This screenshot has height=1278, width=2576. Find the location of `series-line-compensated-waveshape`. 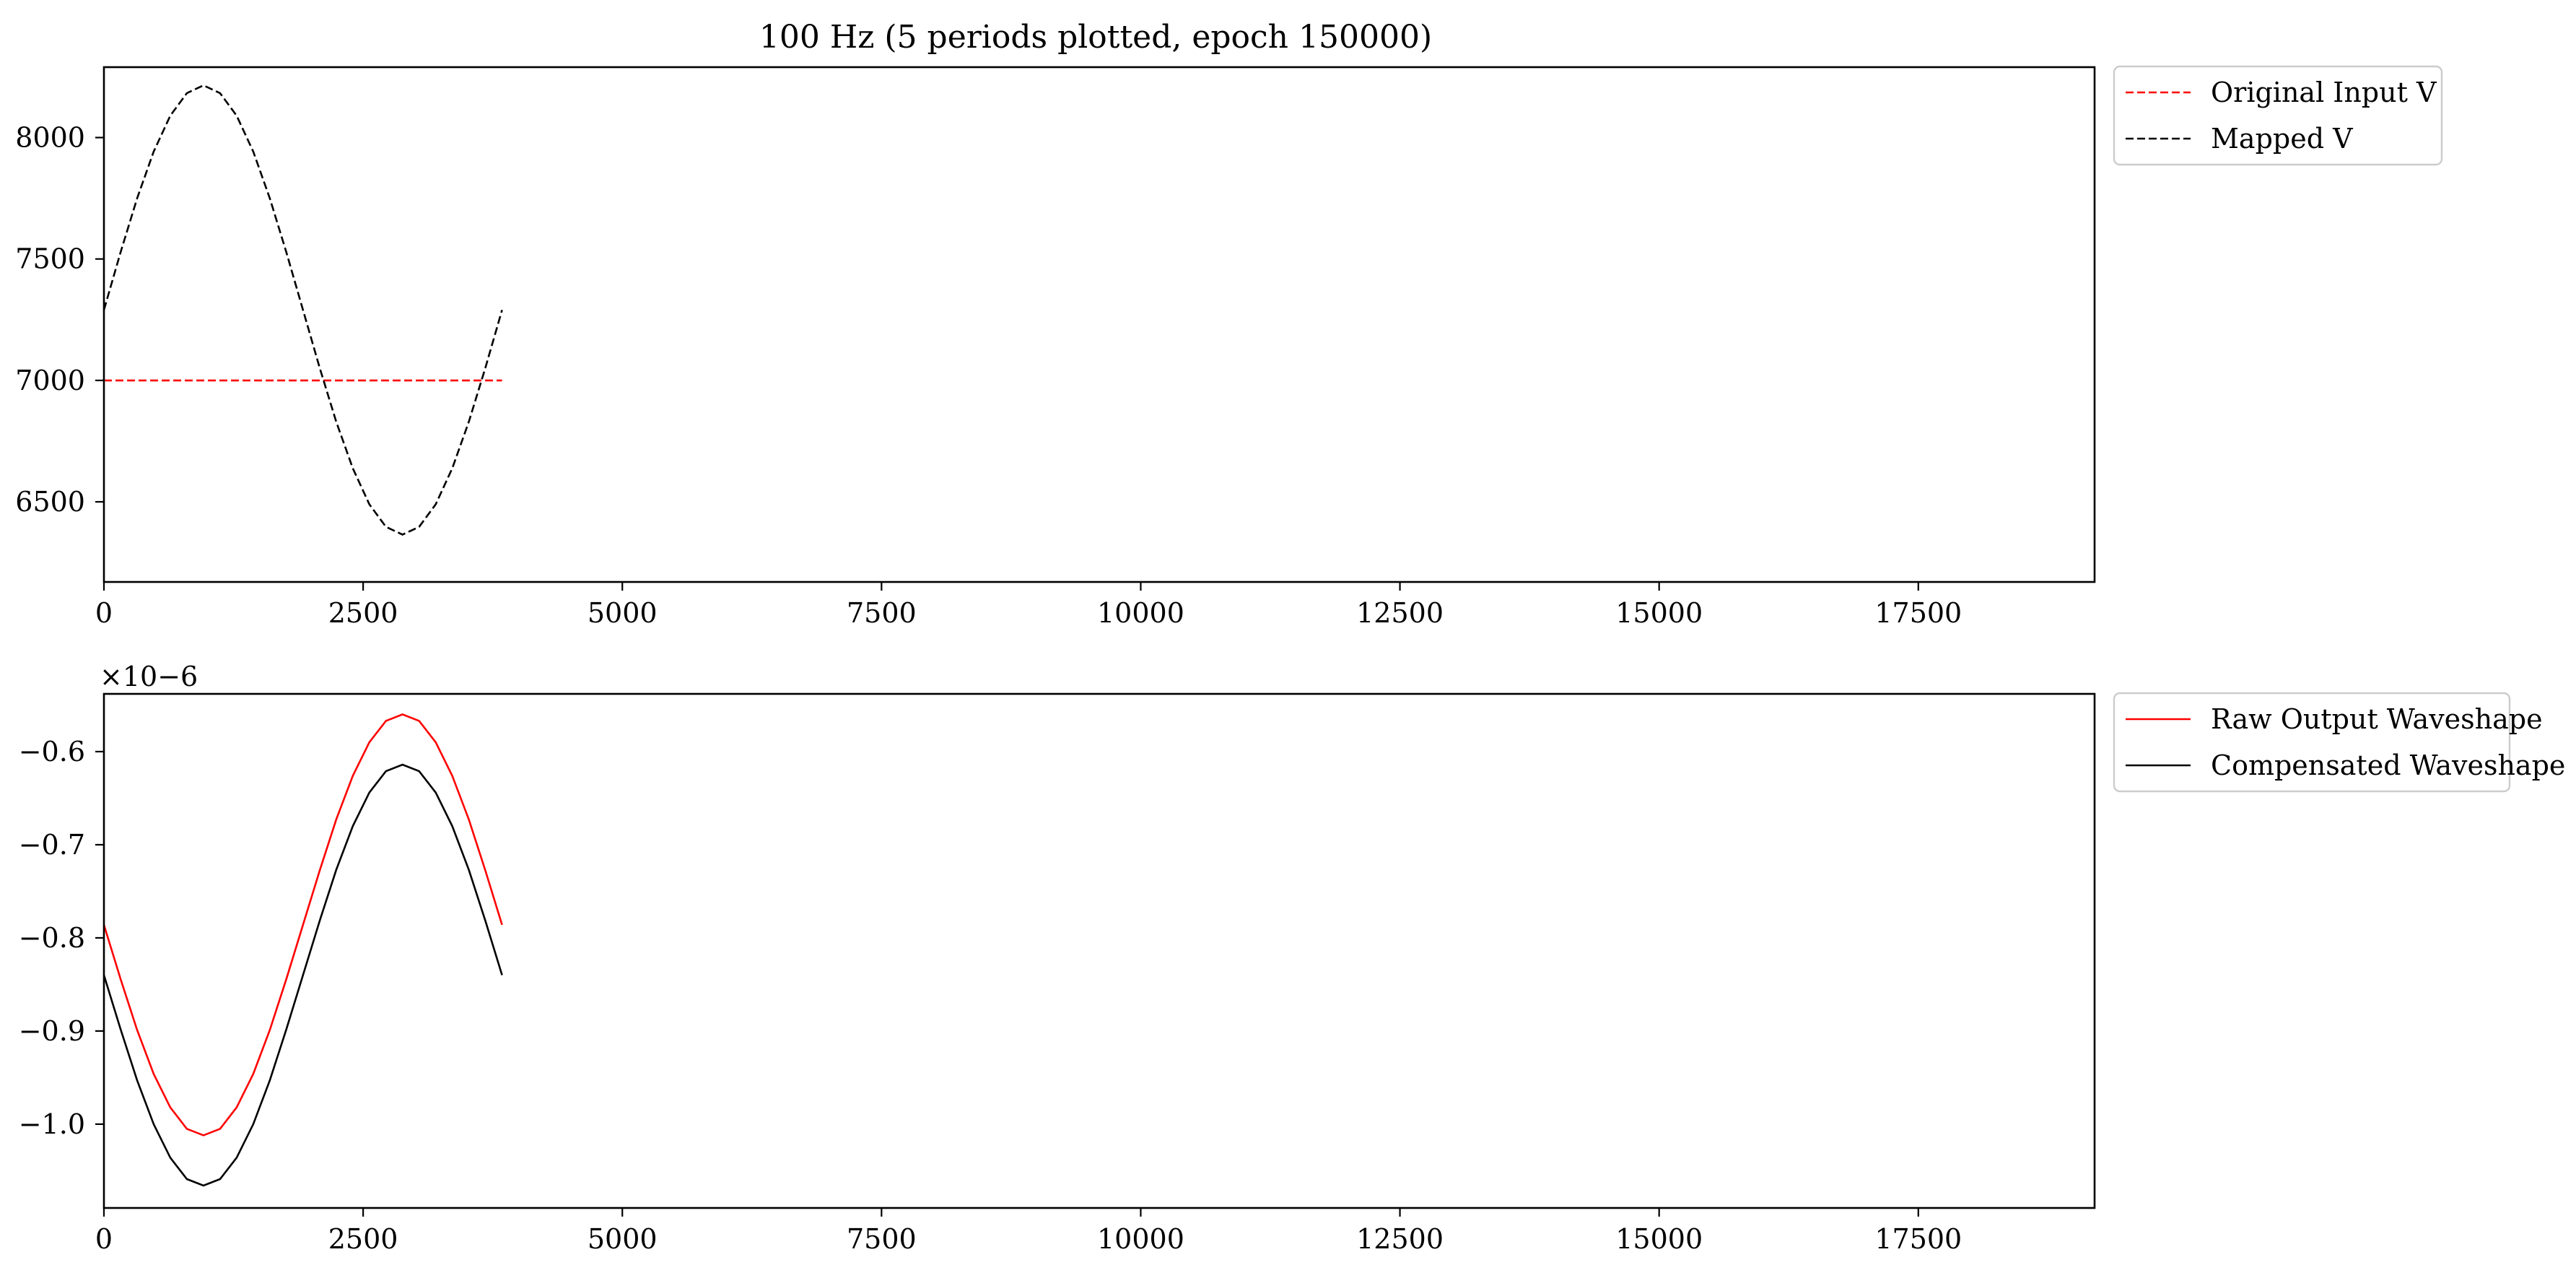

series-line-compensated-waveshape is located at coordinates (302, 975).